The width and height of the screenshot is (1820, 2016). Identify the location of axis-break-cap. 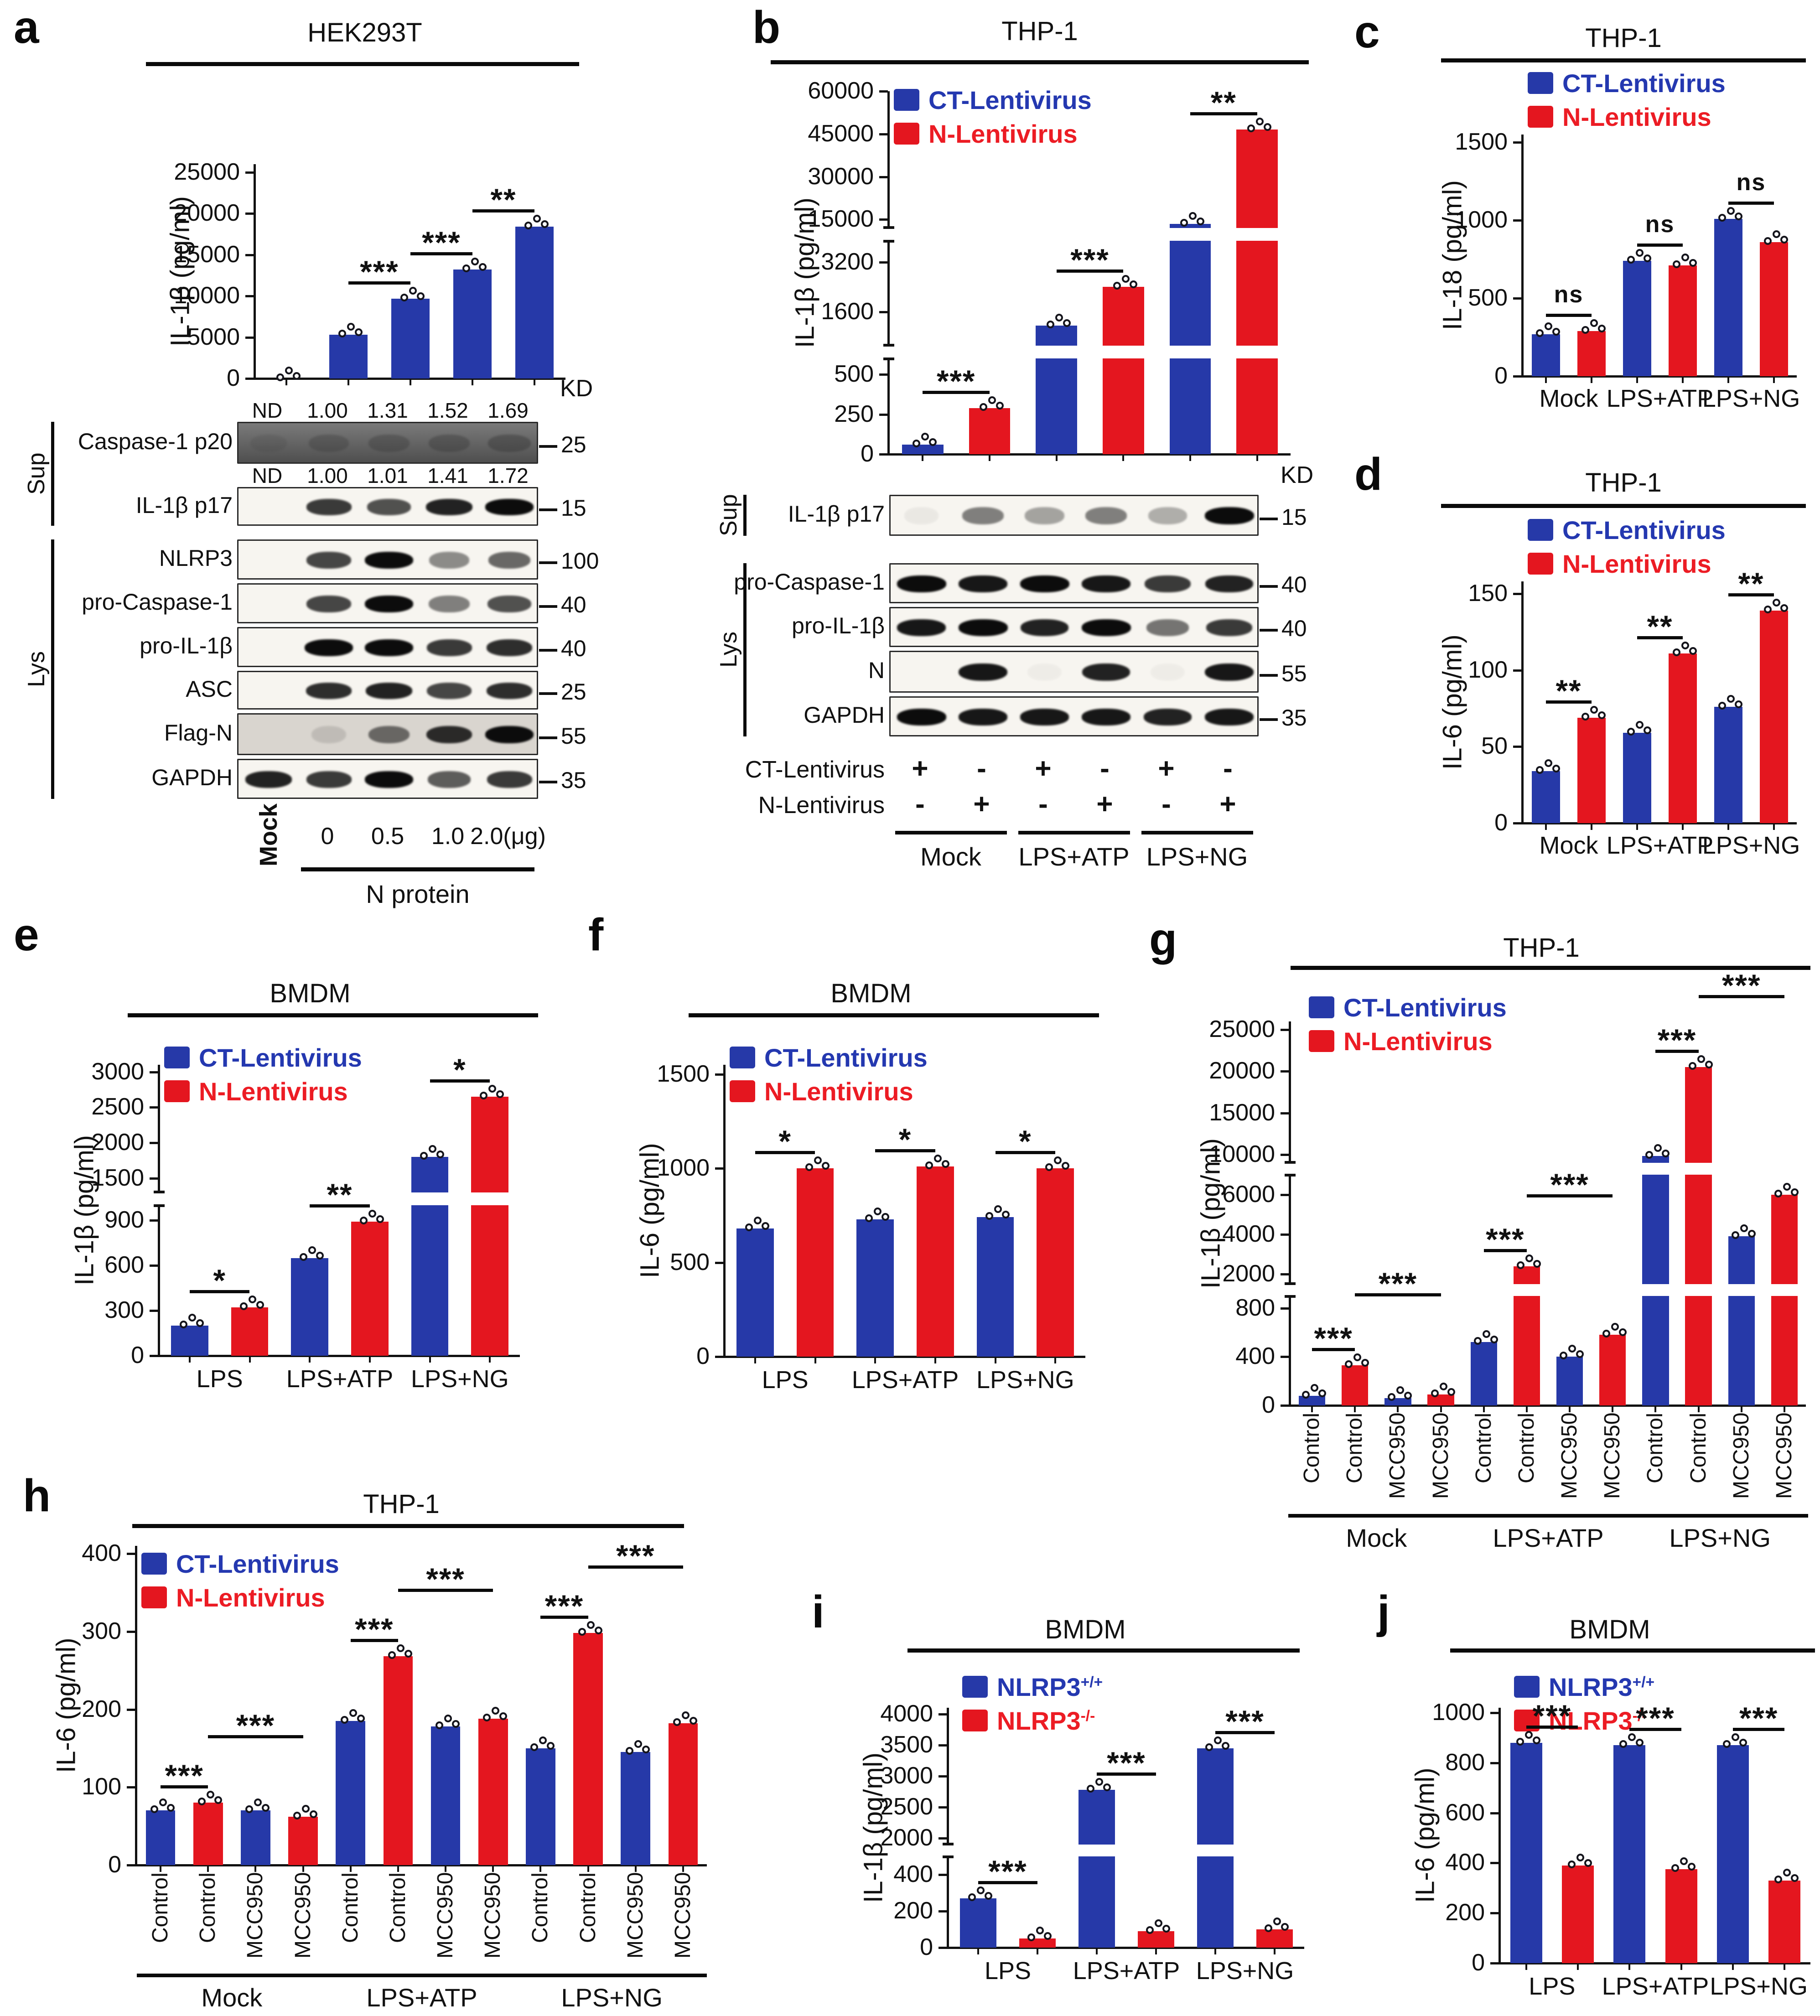
(948, 1856).